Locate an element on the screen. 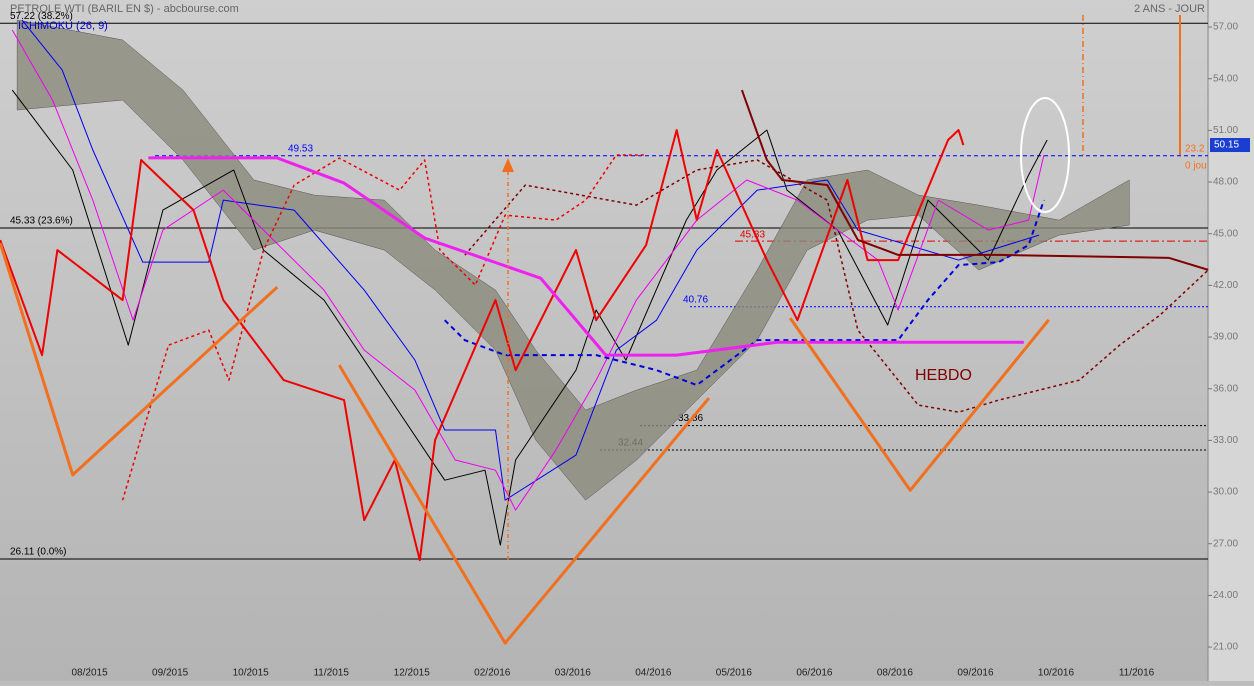 The height and width of the screenshot is (686, 1254). x-tick-label: 10/2016 is located at coordinates (1056, 673).